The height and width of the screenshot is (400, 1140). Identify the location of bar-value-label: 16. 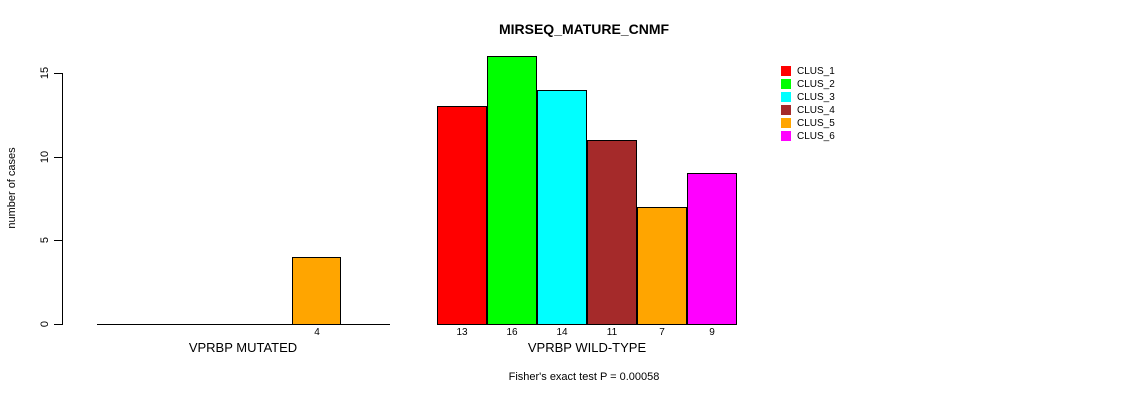
(512, 332).